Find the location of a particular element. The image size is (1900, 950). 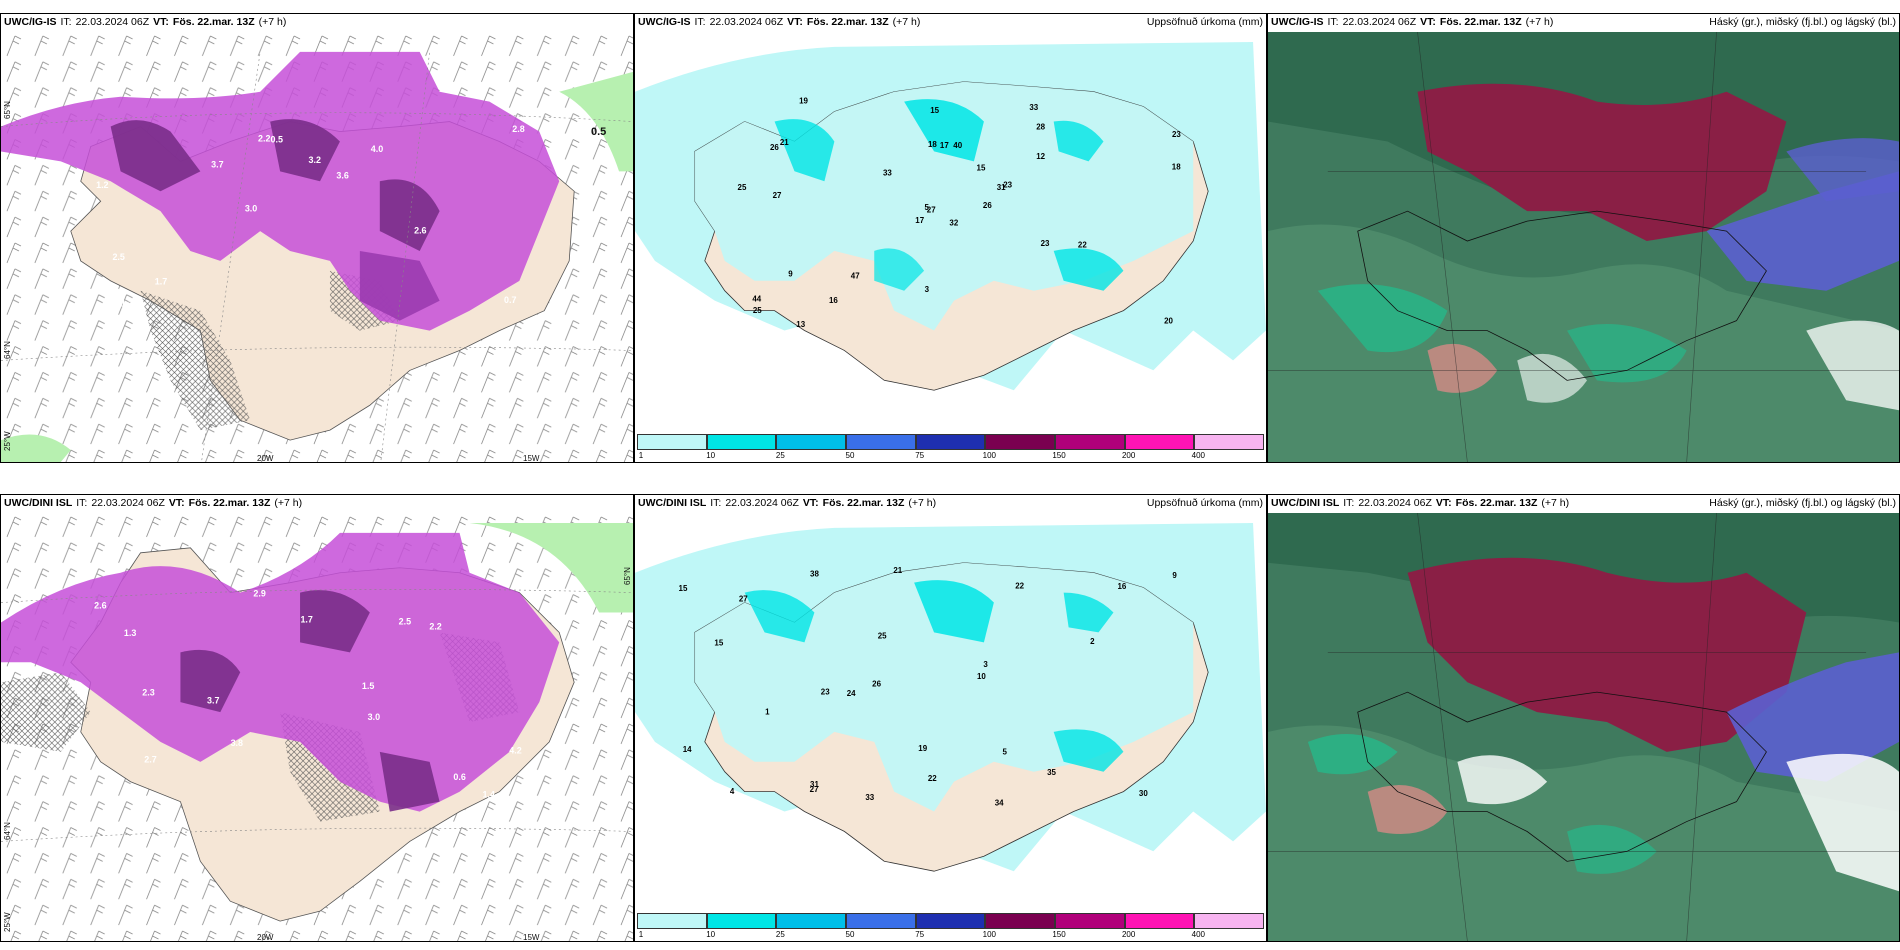

precip-value: 14 is located at coordinates (687, 749).